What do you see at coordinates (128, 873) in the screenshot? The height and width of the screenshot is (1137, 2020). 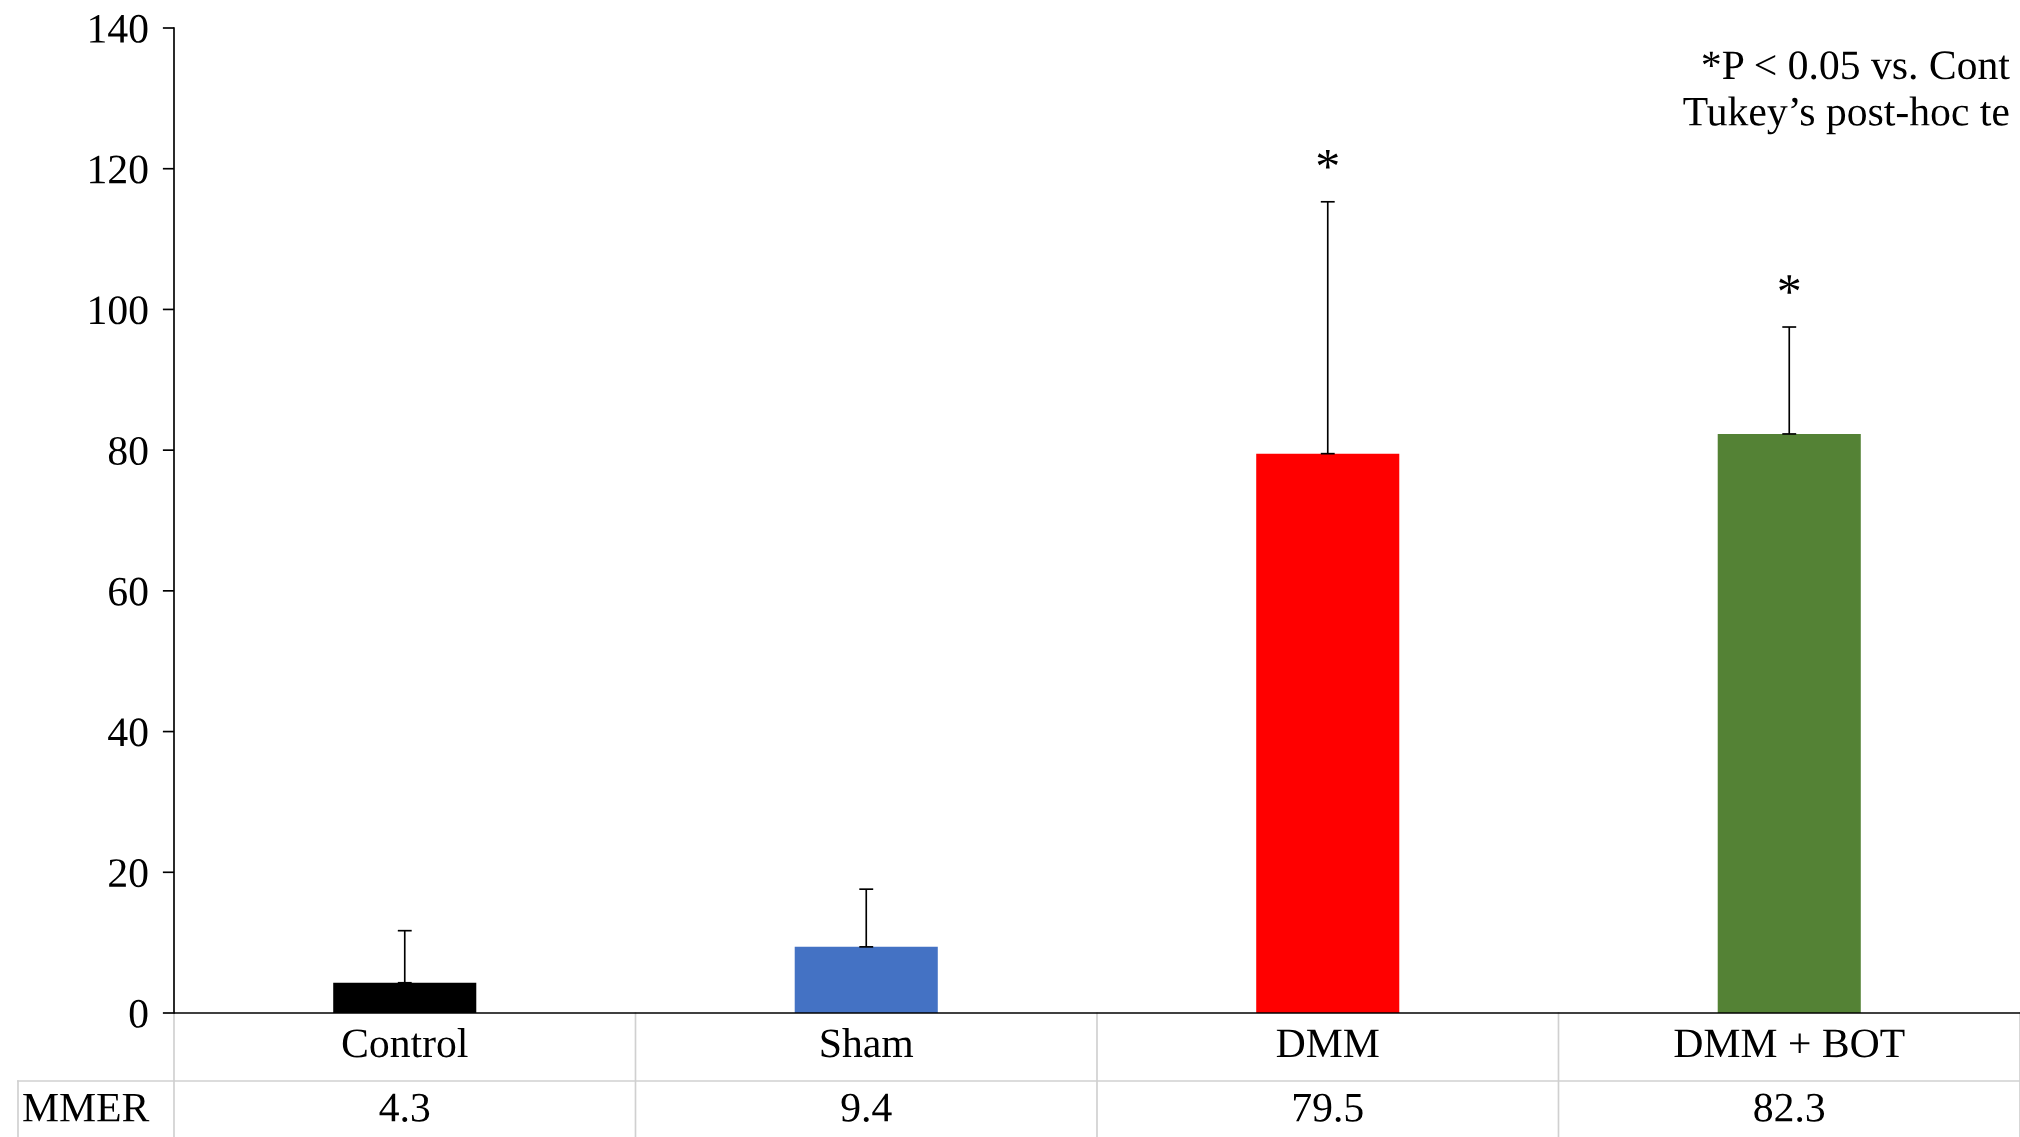 I see `y-tick-label: 20` at bounding box center [128, 873].